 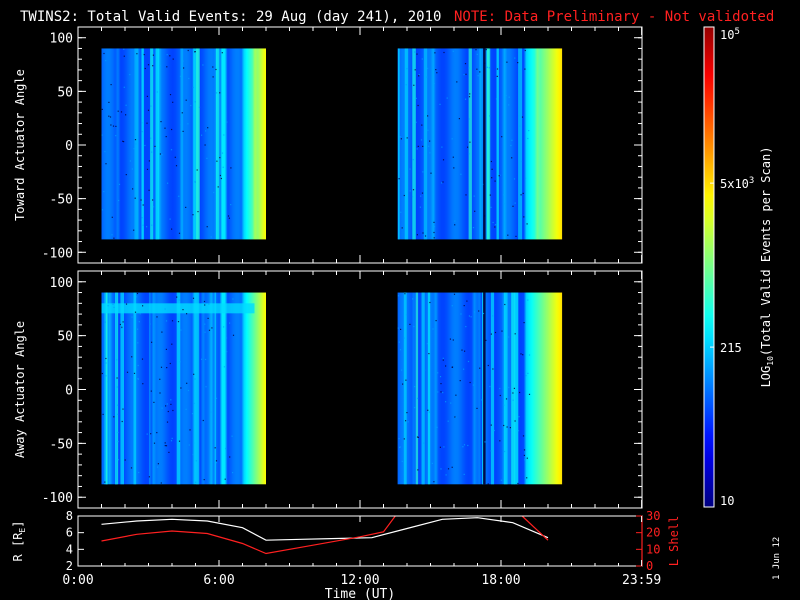 I want to click on y-right-tick-label: 20, so click(x=653, y=533).